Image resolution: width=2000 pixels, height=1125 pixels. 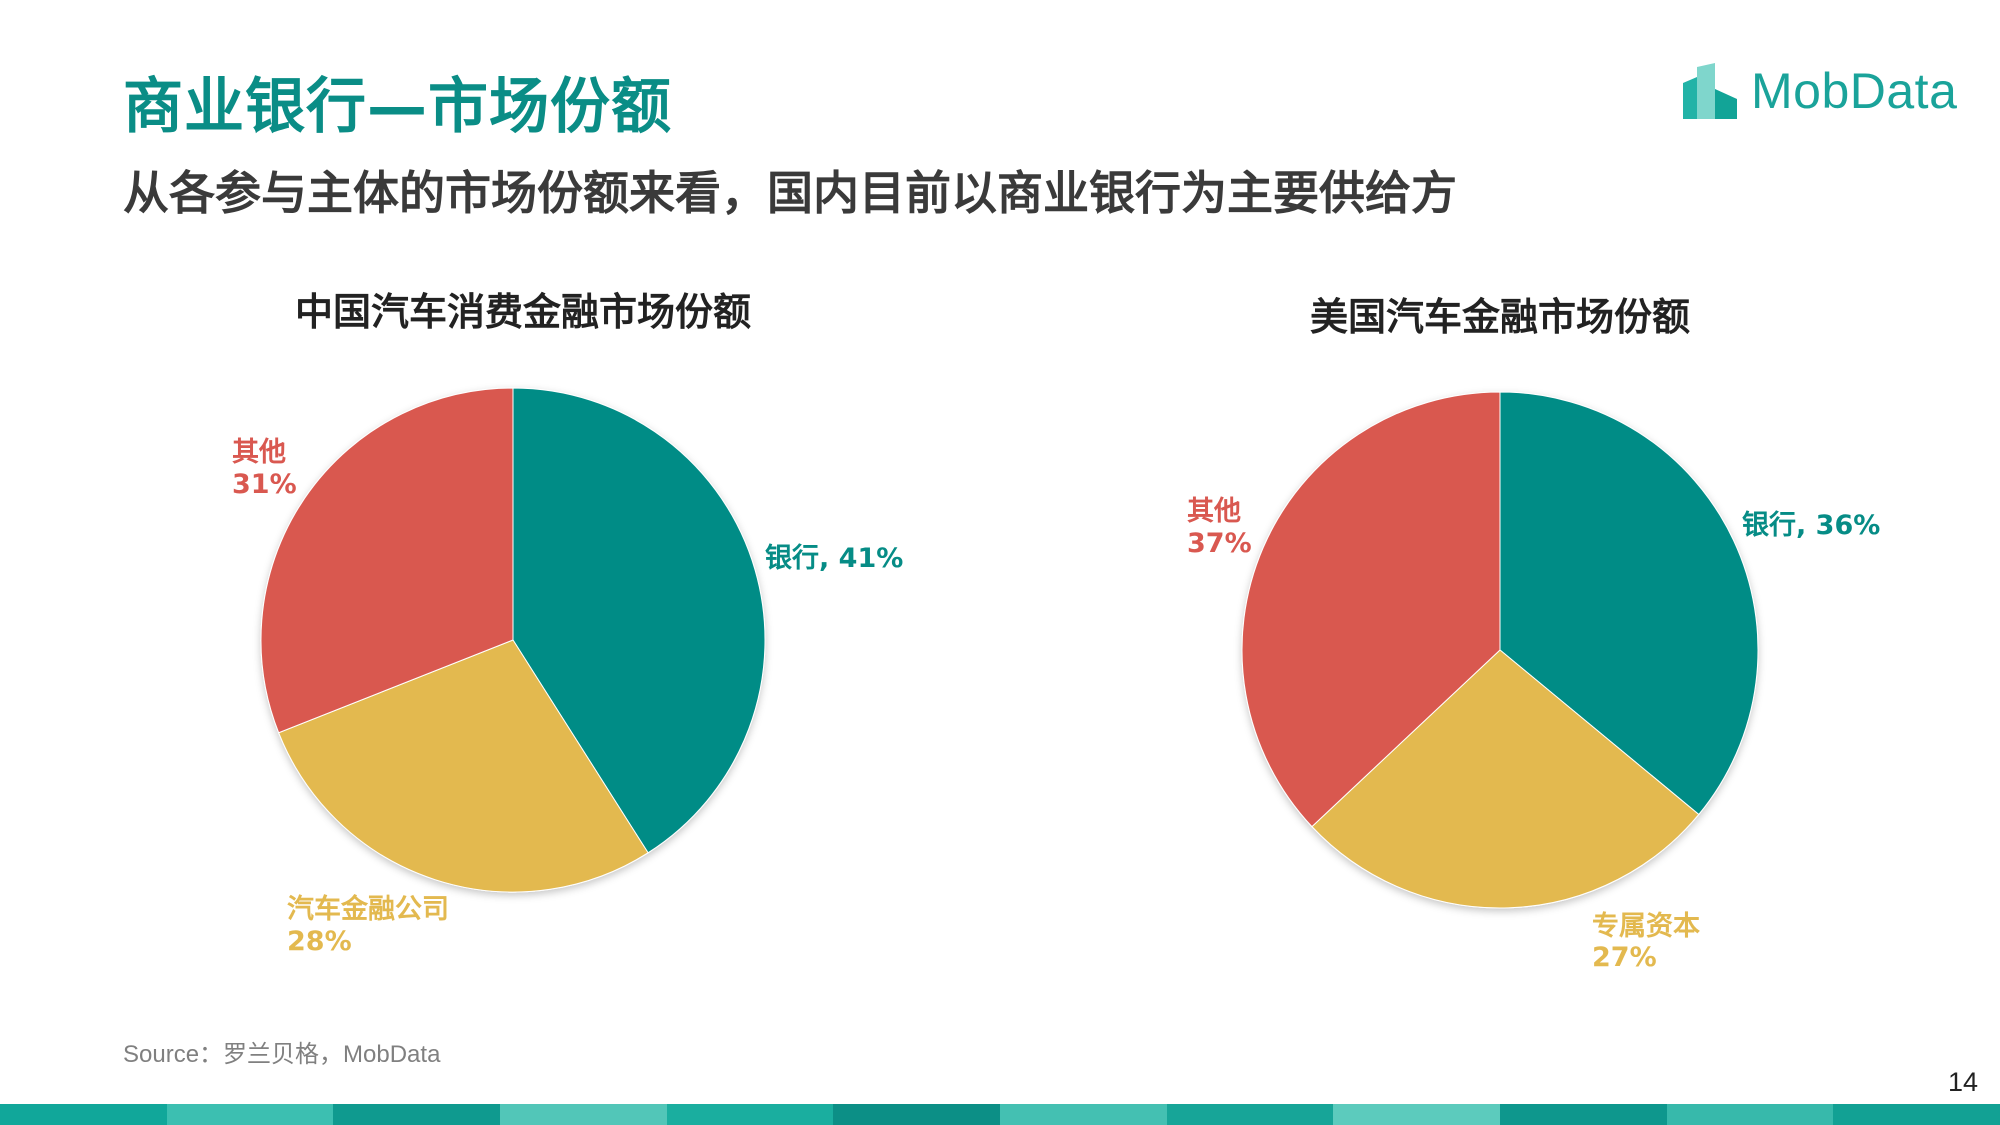 I want to click on logo-text: MobData, so click(x=1854, y=91).